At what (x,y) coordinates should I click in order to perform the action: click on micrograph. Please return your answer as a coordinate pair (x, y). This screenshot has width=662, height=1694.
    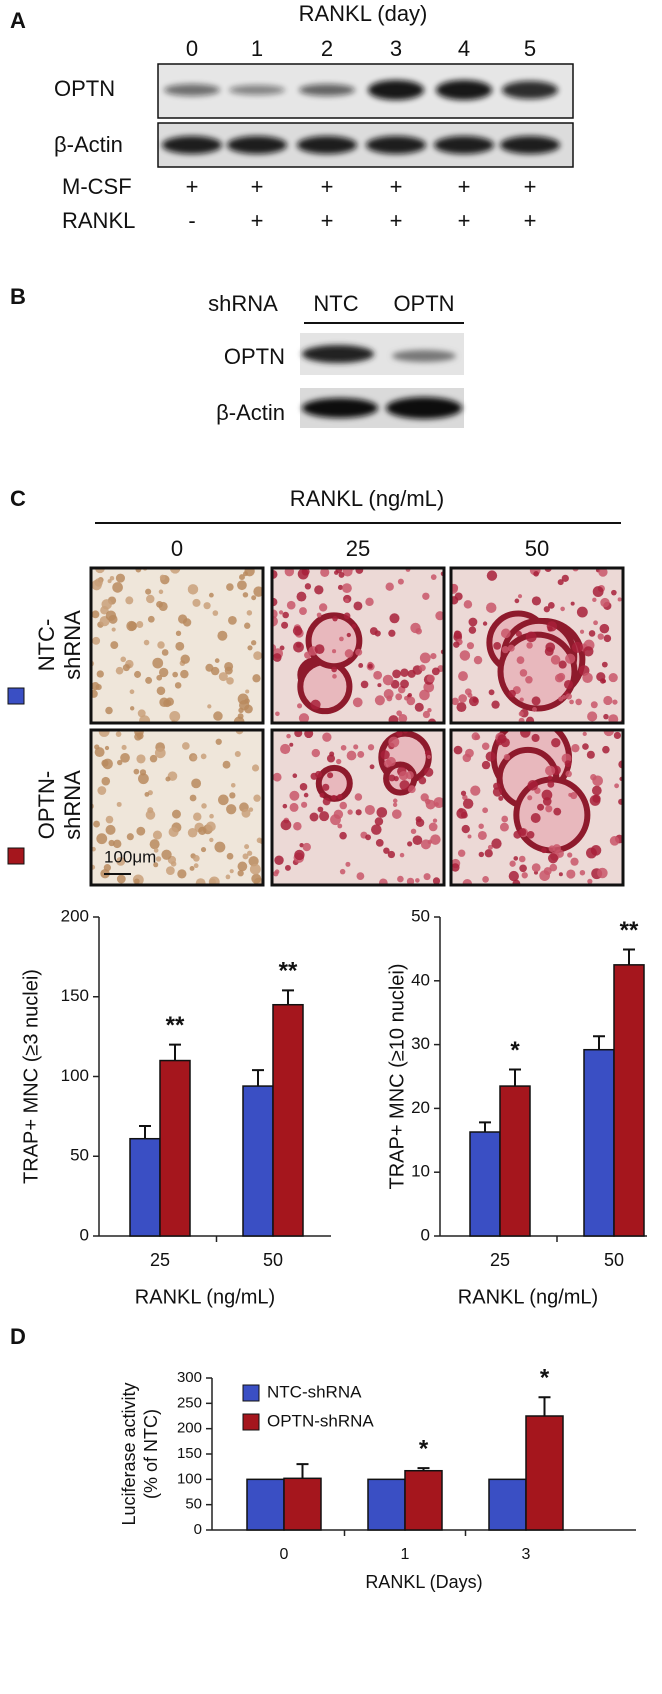
    Looking at the image, I should click on (537, 807).